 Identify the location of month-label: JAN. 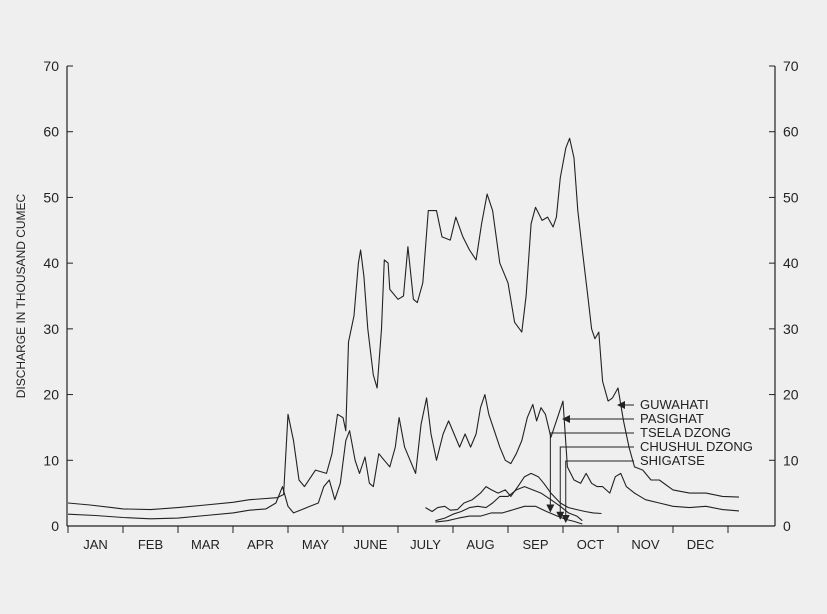
(95, 544).